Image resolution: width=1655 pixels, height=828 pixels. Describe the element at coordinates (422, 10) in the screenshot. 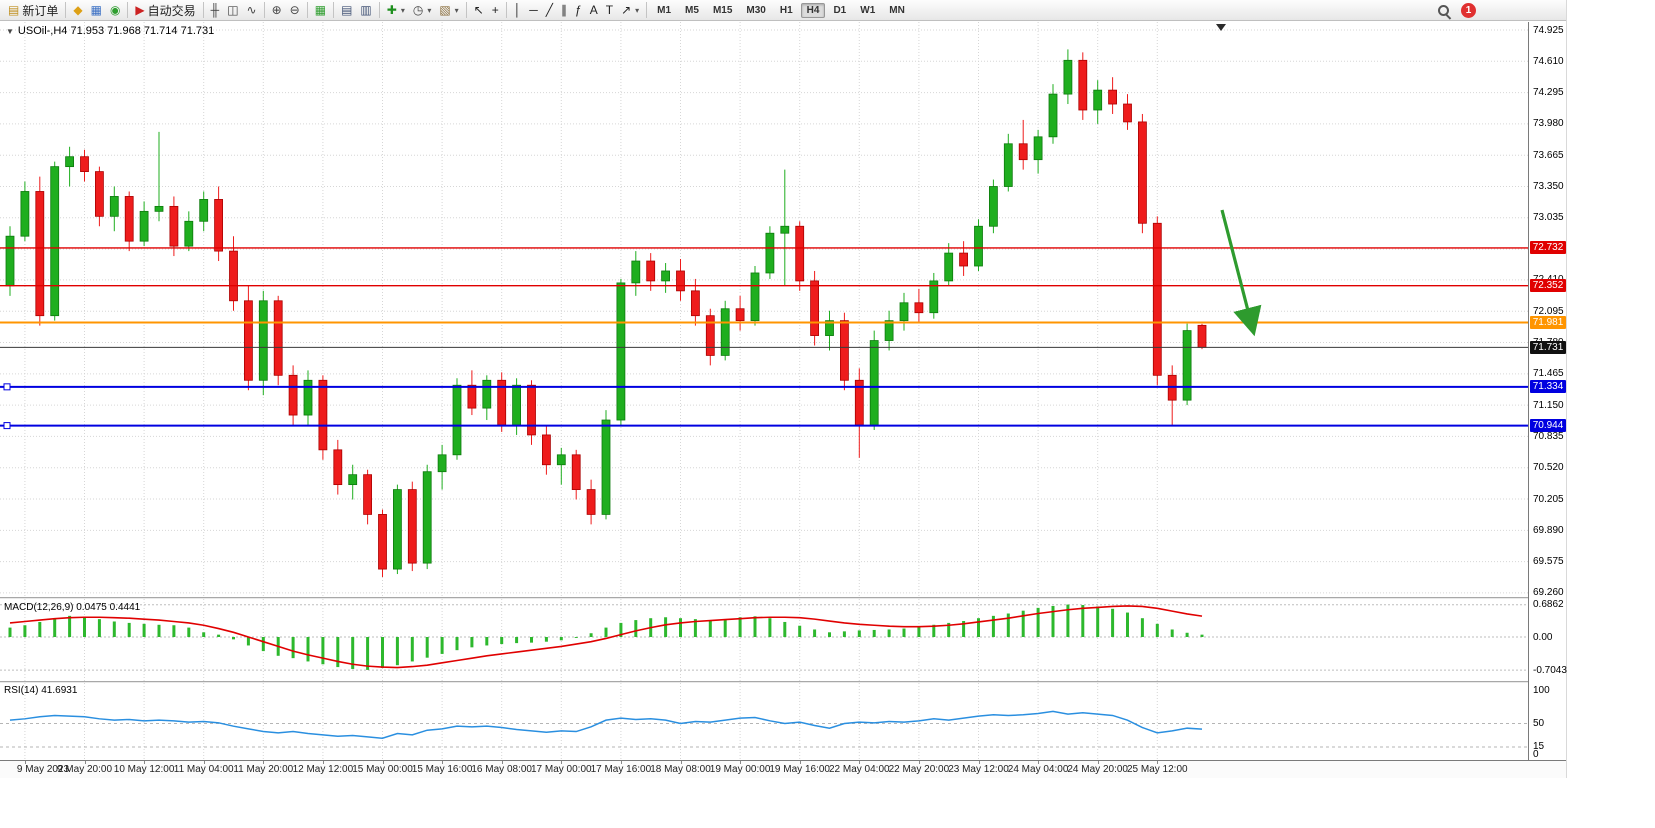

I see `periods-icon: ◷ ▾` at that location.